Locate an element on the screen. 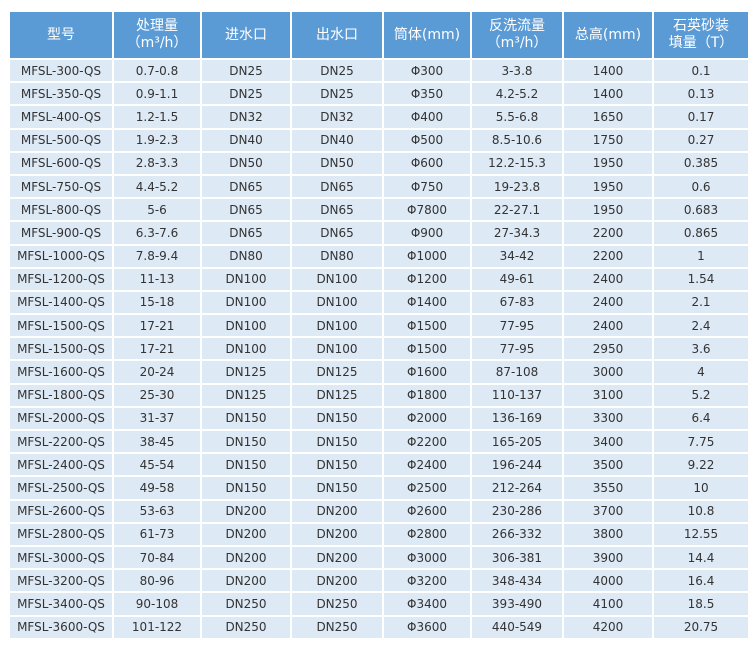 The image size is (756, 651). table-cell: 49-61 is located at coordinates (517, 279).